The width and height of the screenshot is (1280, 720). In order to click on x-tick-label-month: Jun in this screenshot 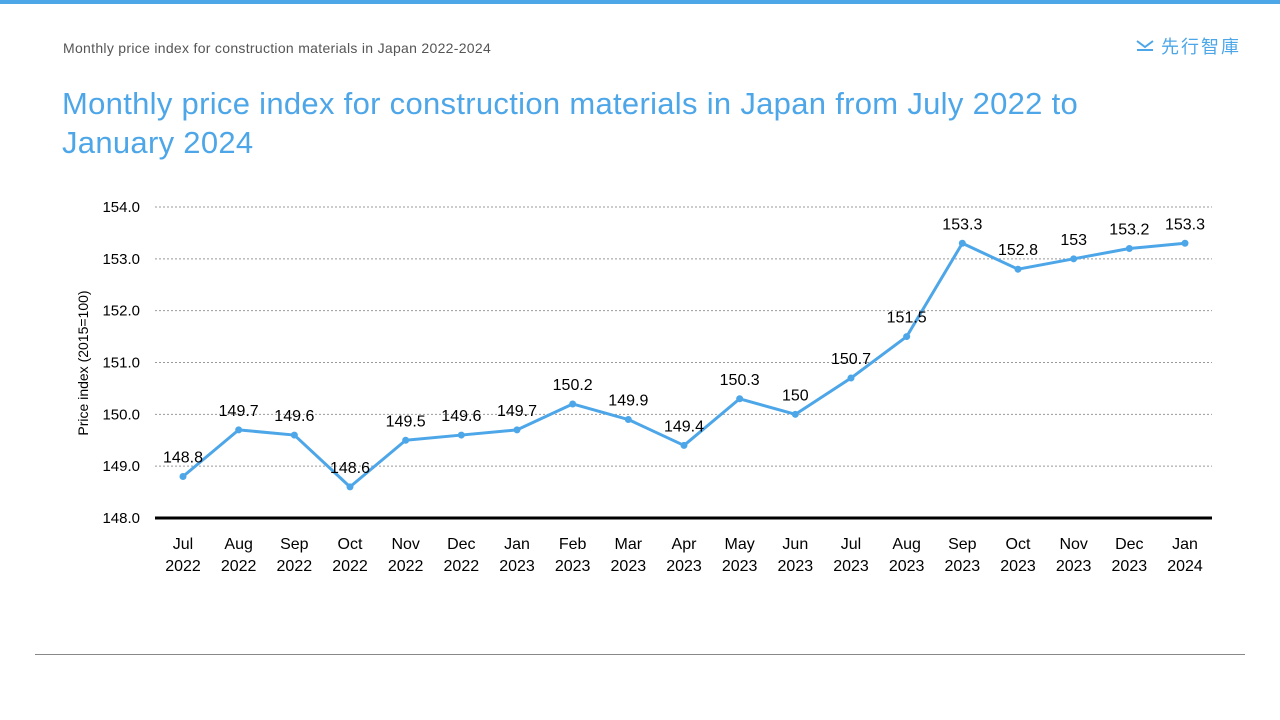, I will do `click(795, 544)`.